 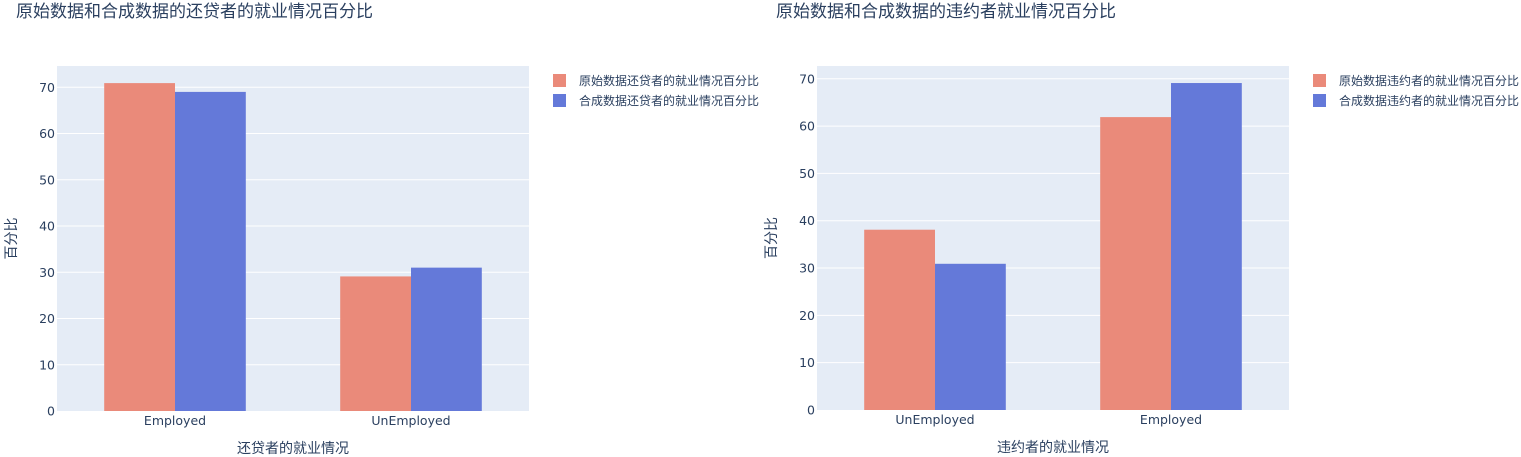 What do you see at coordinates (1429, 80) in the screenshot?
I see `legend-label: 原始数据违约者的就业情况百分比` at bounding box center [1429, 80].